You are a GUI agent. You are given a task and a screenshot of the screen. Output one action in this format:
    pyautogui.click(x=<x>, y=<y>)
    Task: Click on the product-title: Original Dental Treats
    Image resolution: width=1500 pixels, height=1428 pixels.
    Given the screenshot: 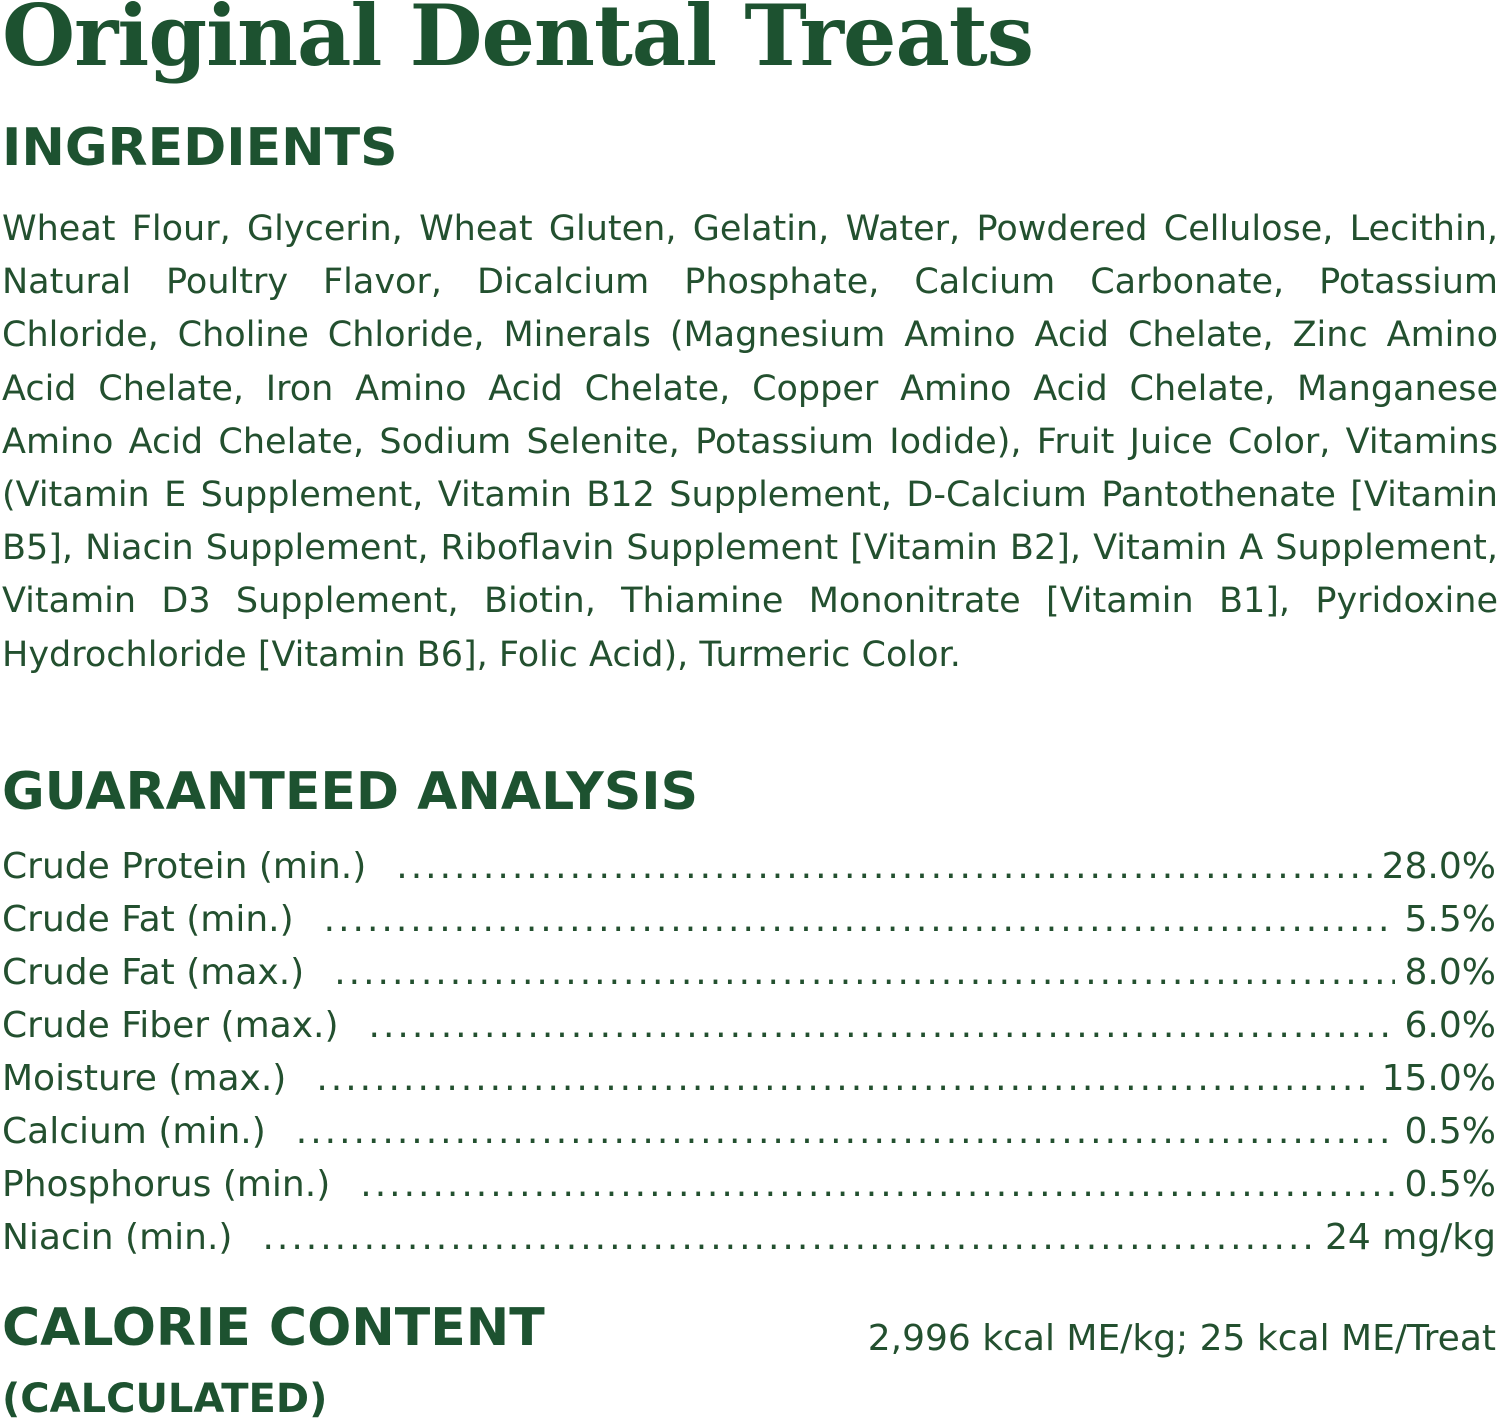 What is the action you would take?
    pyautogui.click(x=518, y=42)
    